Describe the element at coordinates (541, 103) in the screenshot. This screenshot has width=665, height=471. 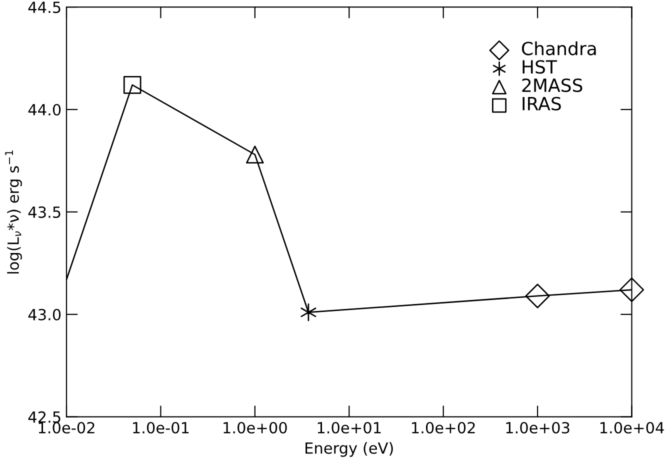
I see `legend-label: IRAS` at that location.